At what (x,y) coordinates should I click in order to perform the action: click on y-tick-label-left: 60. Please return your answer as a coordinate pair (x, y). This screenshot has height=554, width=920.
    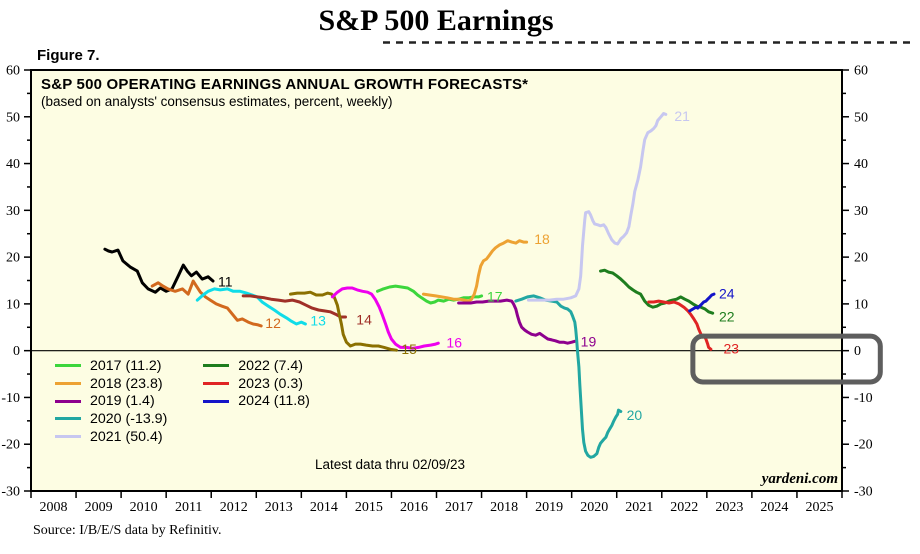
    Looking at the image, I should click on (13, 71).